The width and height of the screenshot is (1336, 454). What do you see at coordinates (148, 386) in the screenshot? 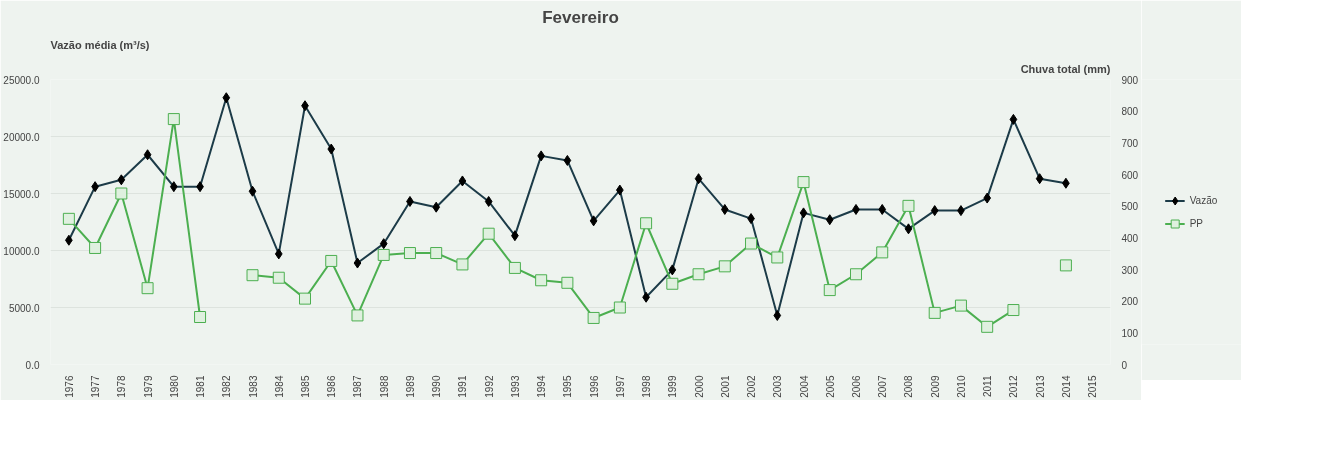
I see `x-tick-label: 1979` at bounding box center [148, 386].